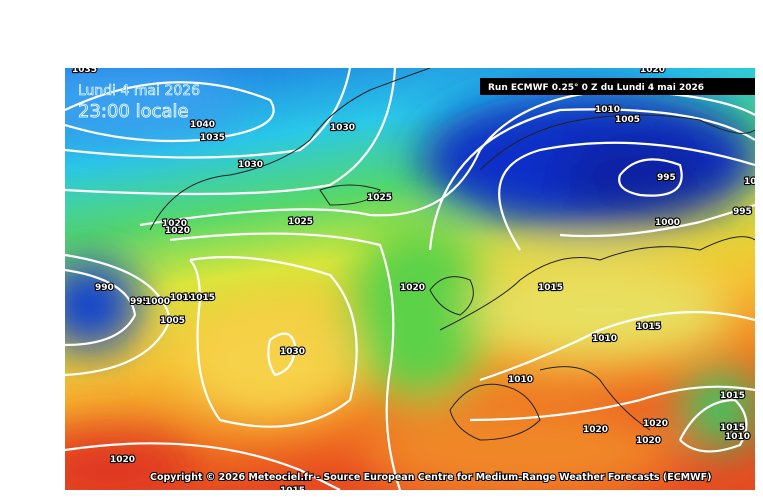 This screenshot has height=501, width=763. I want to click on date-label: Lundi 4 mai 2026, so click(139, 91).